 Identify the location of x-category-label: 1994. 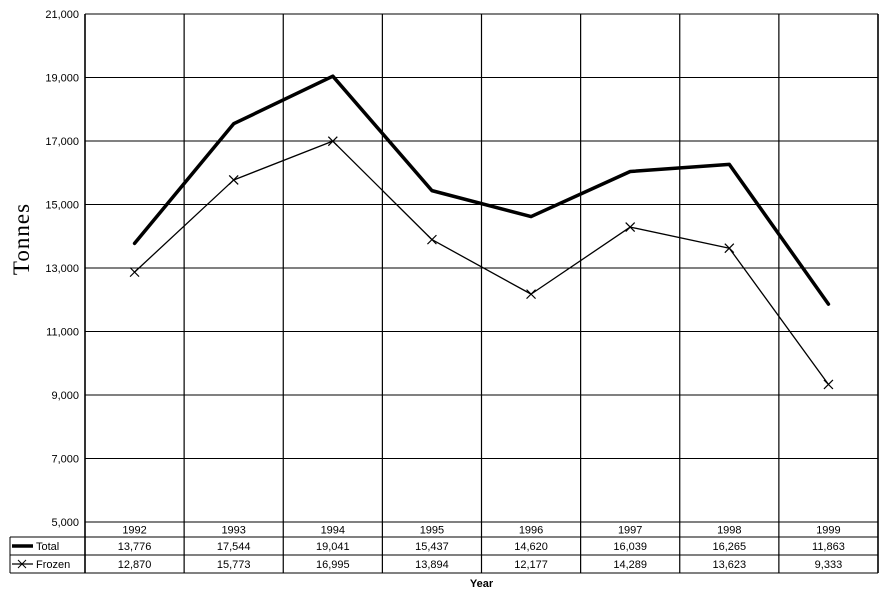
(333, 531).